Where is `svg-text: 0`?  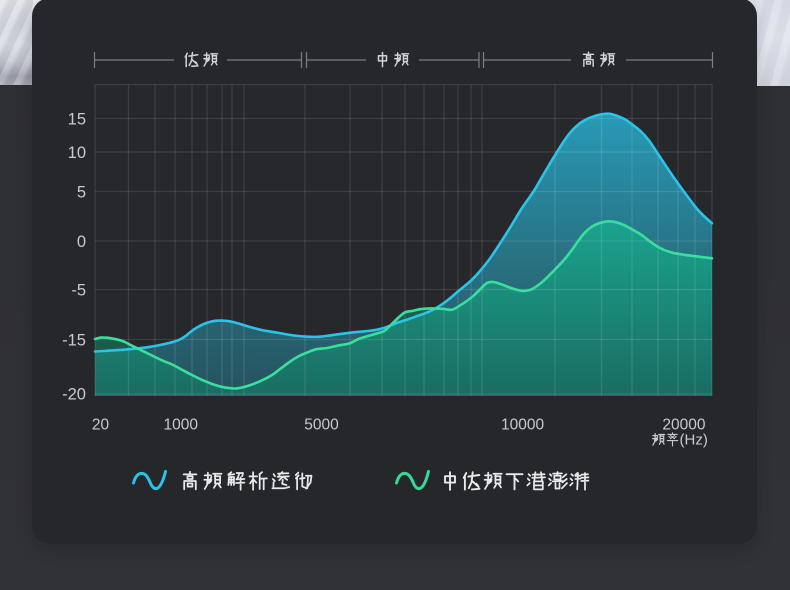 svg-text: 0 is located at coordinates (81, 242).